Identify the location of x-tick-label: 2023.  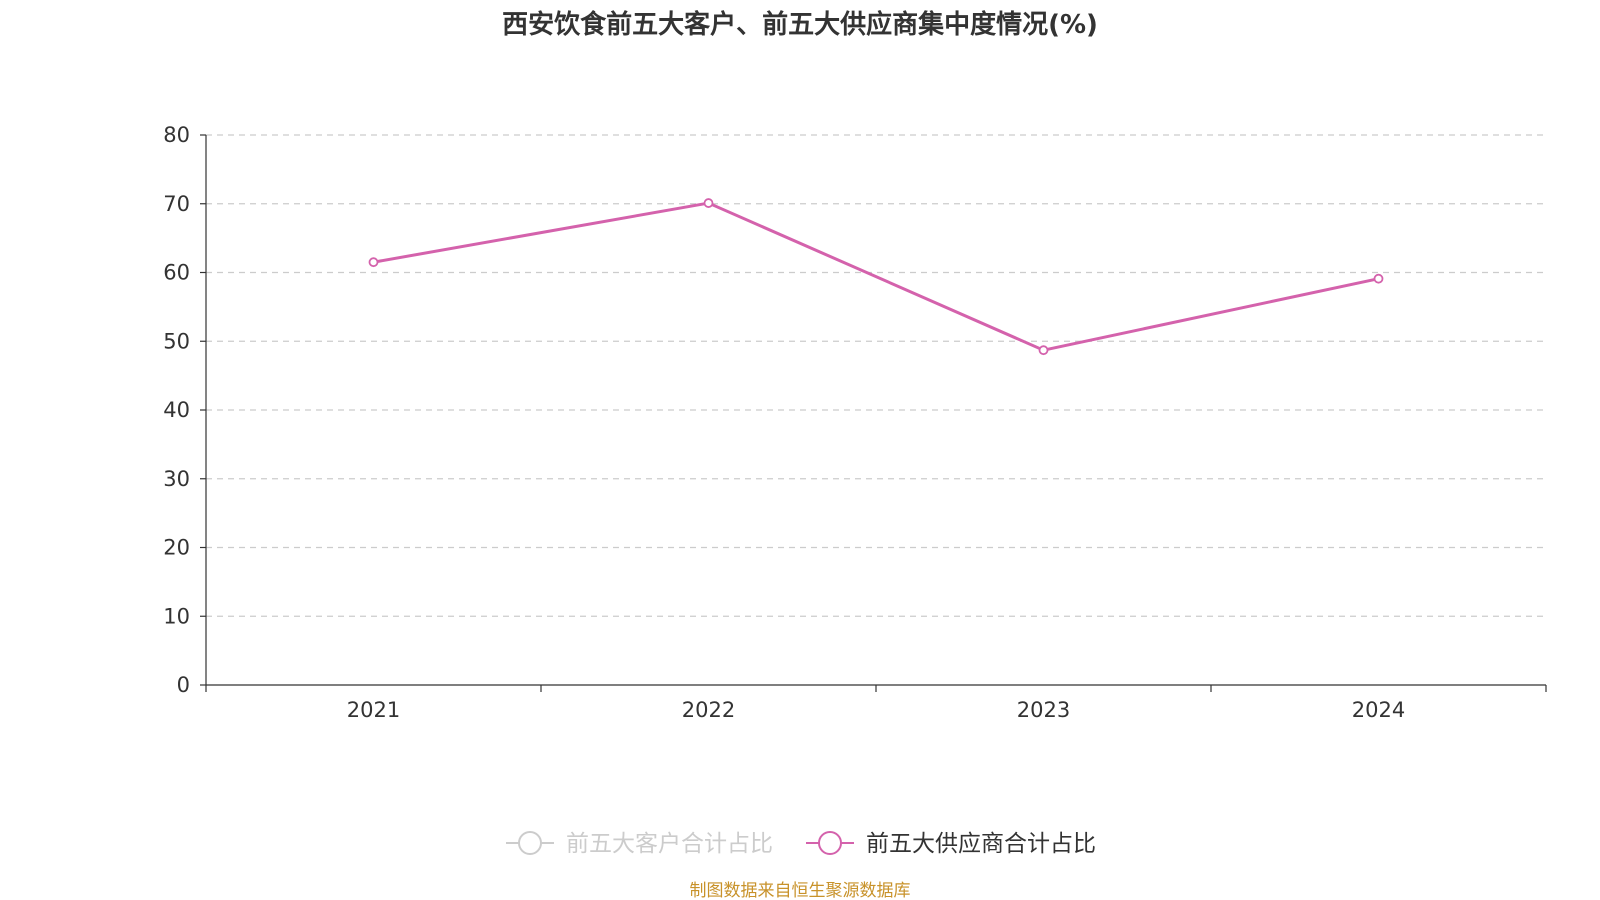
(1043, 710).